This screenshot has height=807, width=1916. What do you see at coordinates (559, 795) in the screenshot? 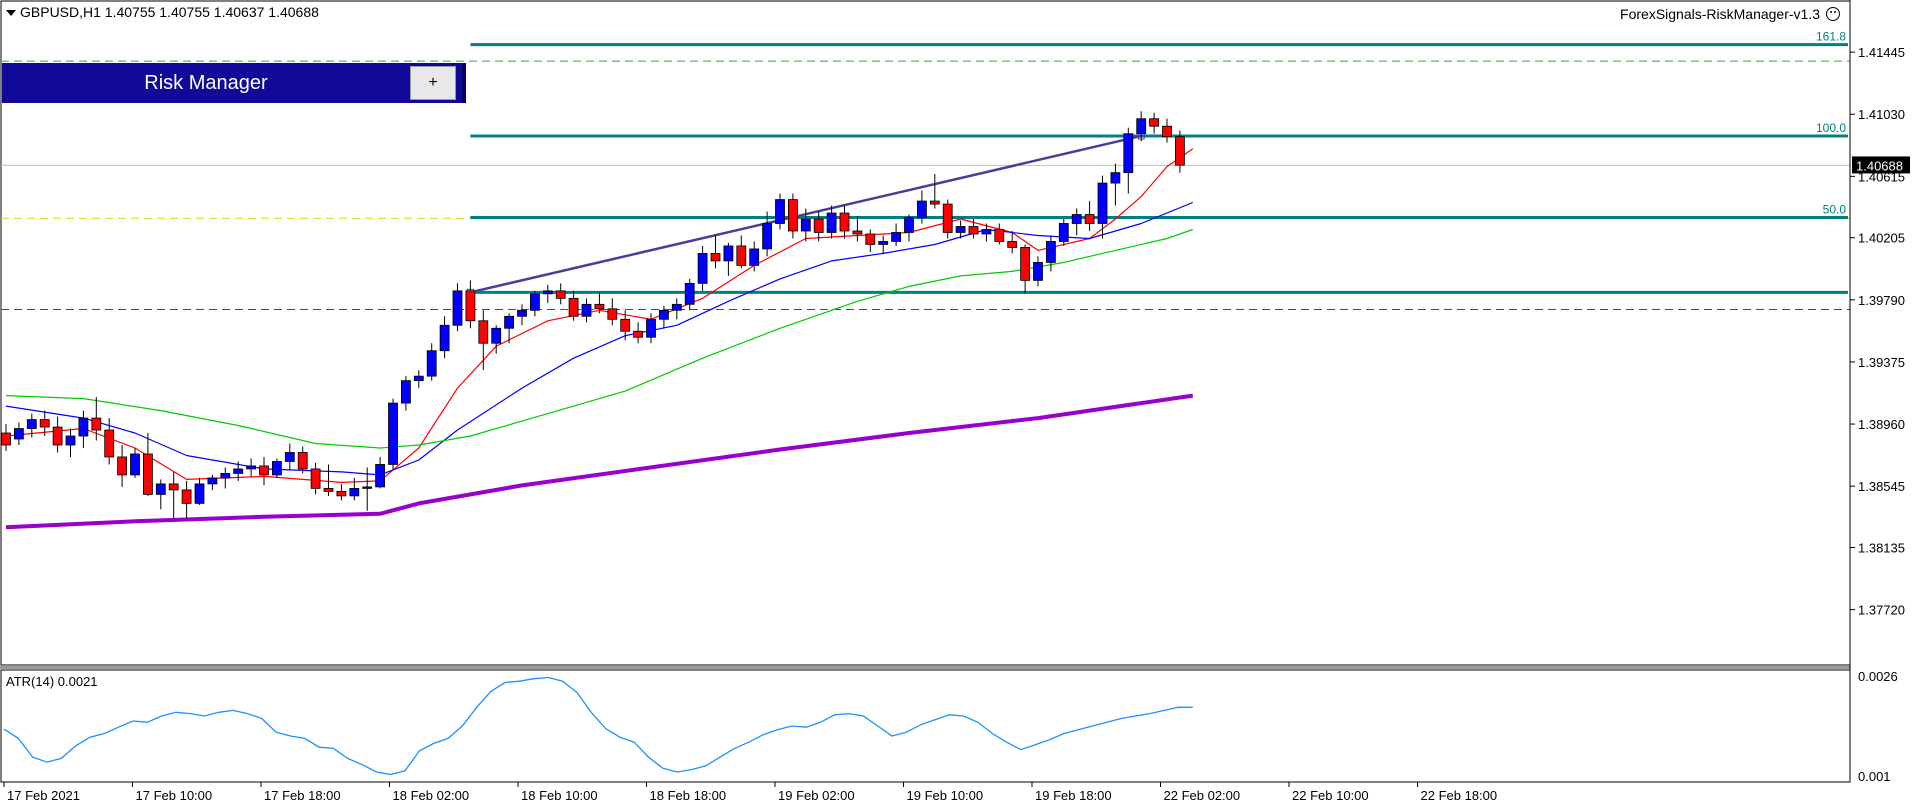
I see `time-tick-label: 18 Feb 10:00` at bounding box center [559, 795].